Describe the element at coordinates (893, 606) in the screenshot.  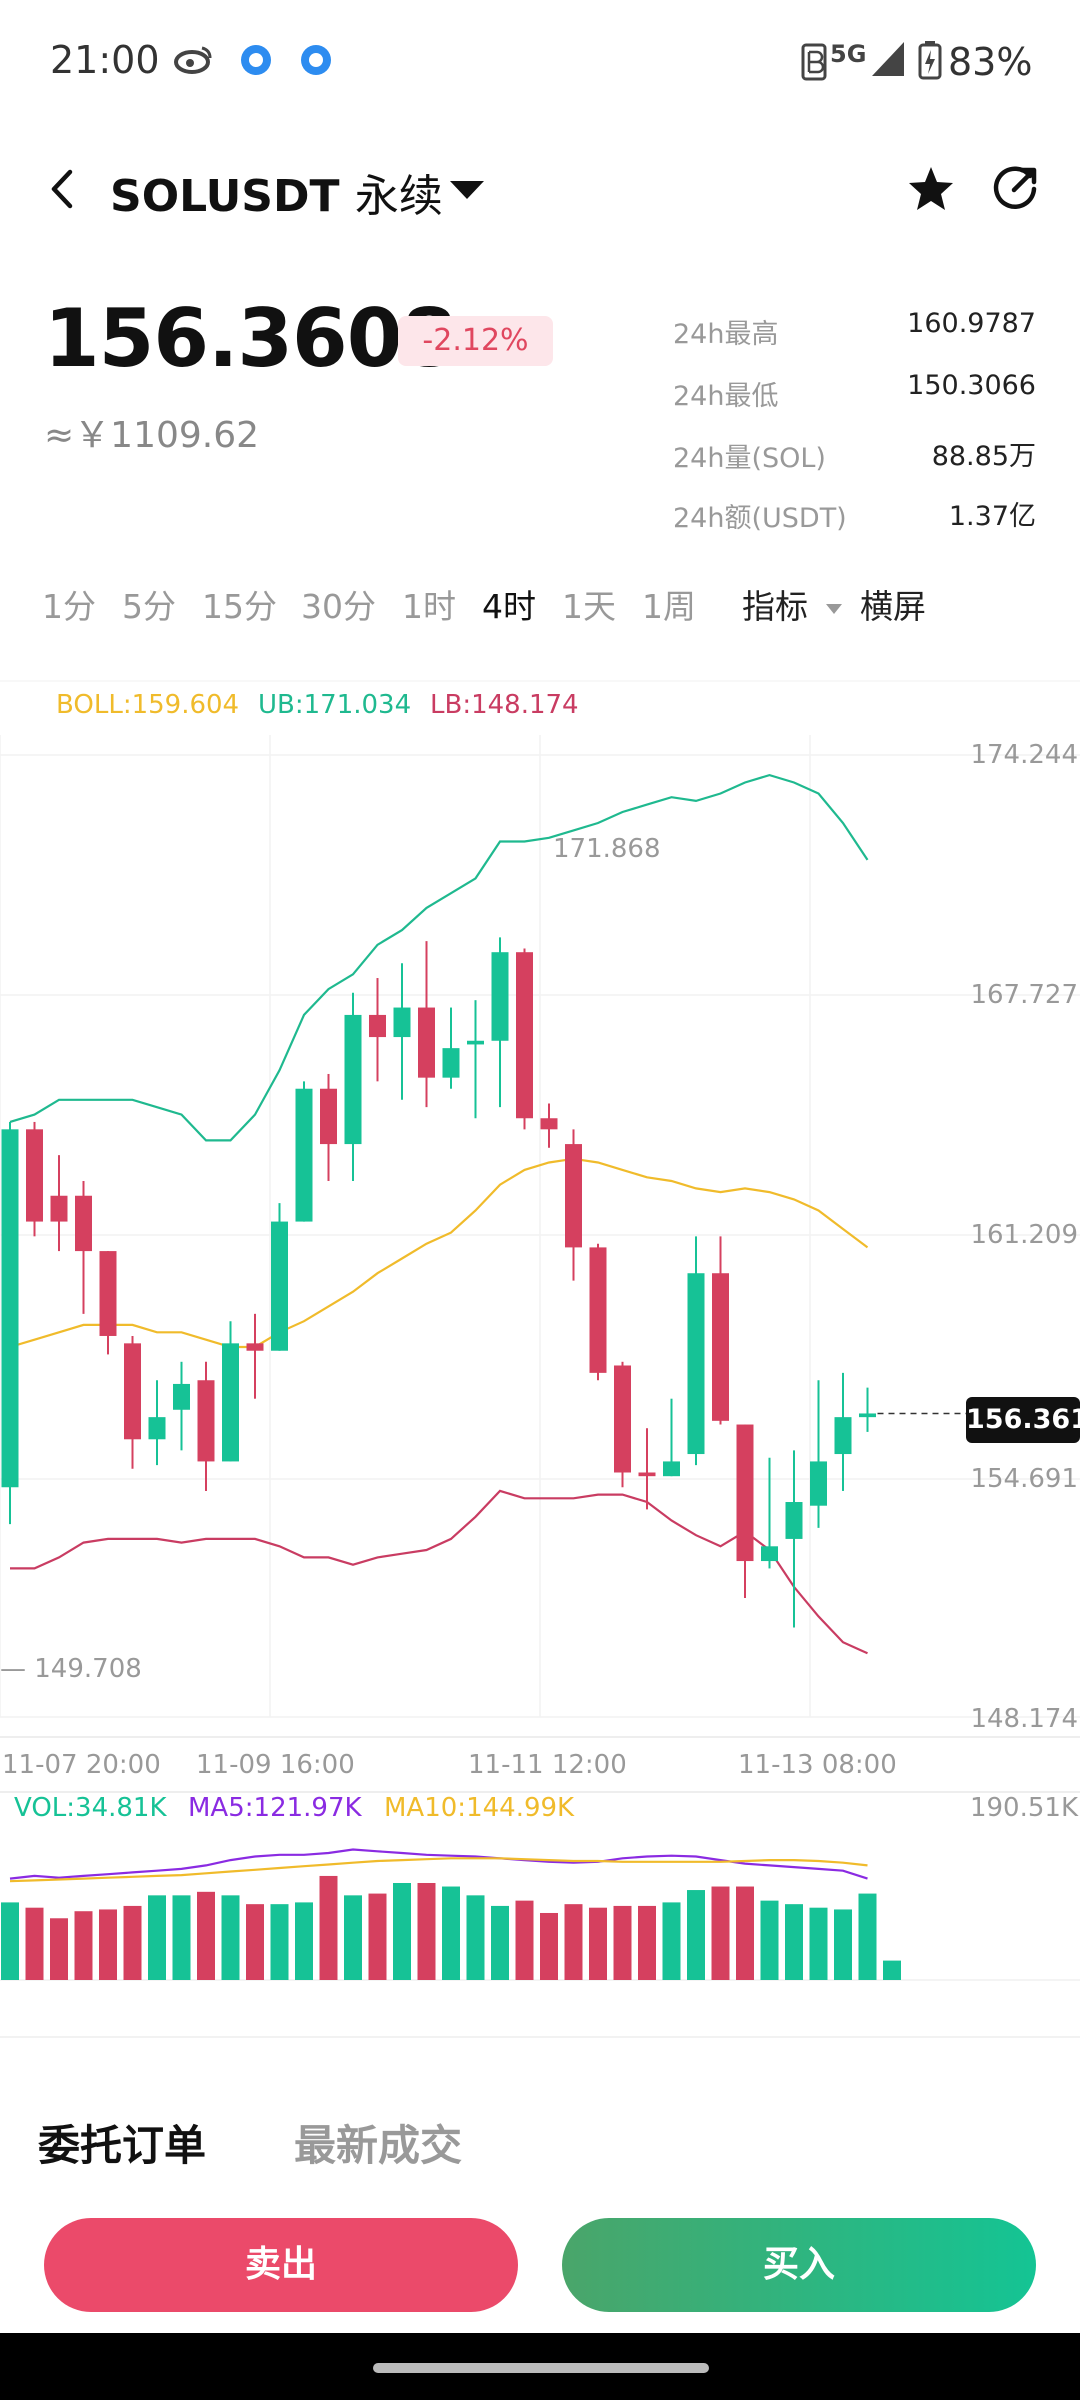
I see `landscape-button: 横屏` at that location.